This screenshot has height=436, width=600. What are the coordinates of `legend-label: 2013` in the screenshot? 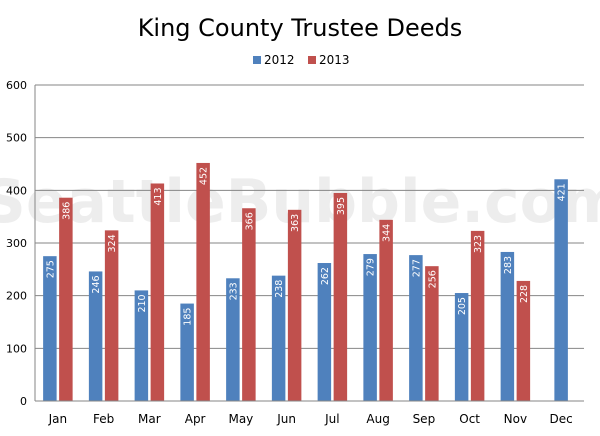 It's located at (334, 60).